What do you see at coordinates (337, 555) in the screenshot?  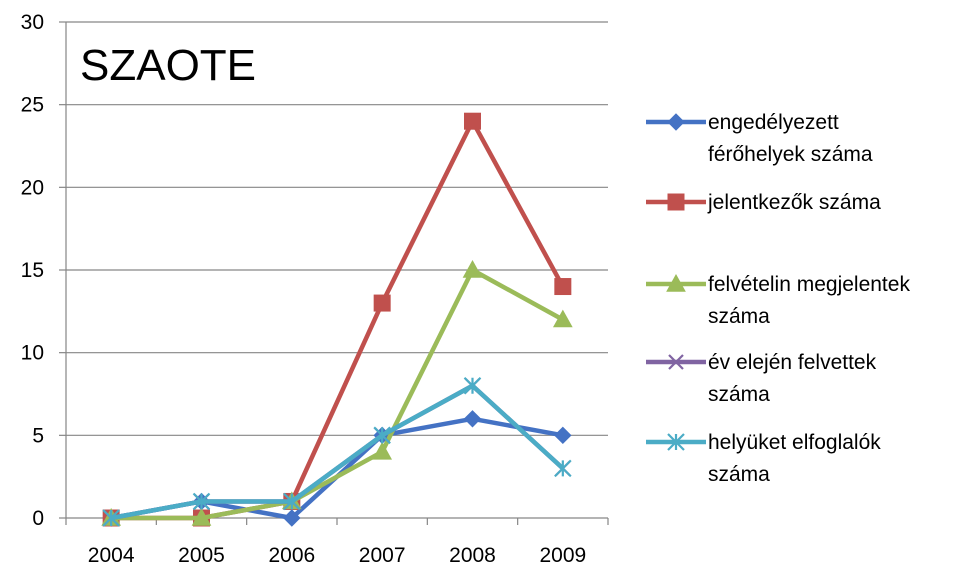 I see `x-tick-labels: 2004 2005 2006 2007 2008 2009` at bounding box center [337, 555].